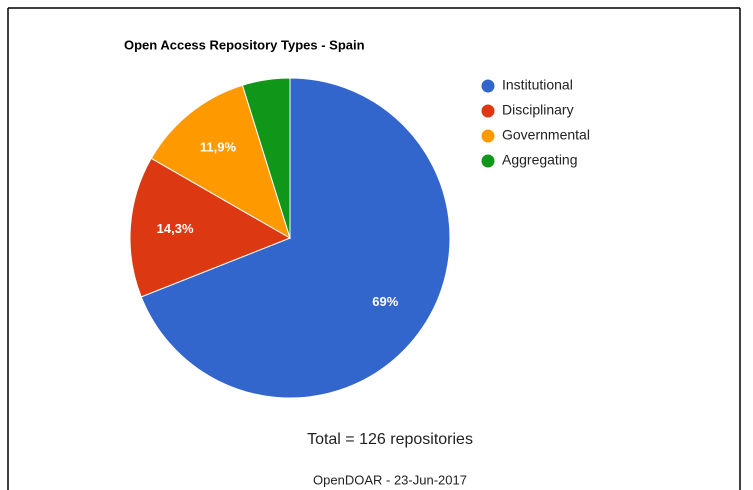 The image size is (753, 490). What do you see at coordinates (175, 228) in the screenshot?
I see `slice-label: 14,3%` at bounding box center [175, 228].